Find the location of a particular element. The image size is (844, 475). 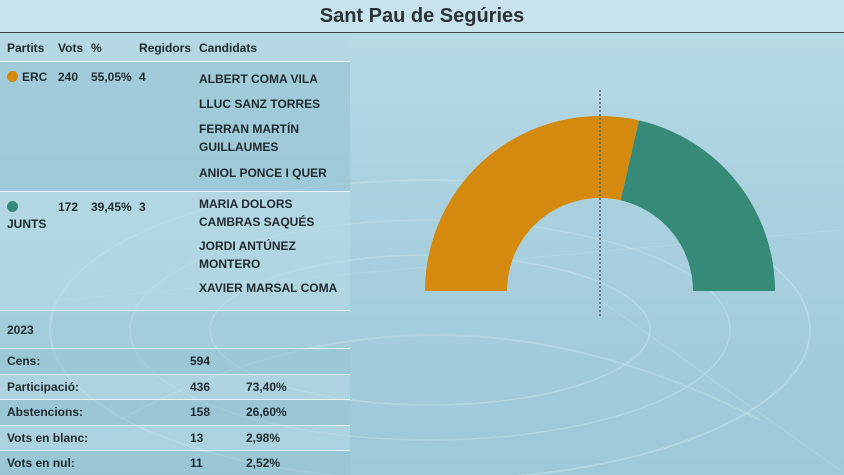

title-bar: Sant Pau de Segúries is located at coordinates (422, 16).